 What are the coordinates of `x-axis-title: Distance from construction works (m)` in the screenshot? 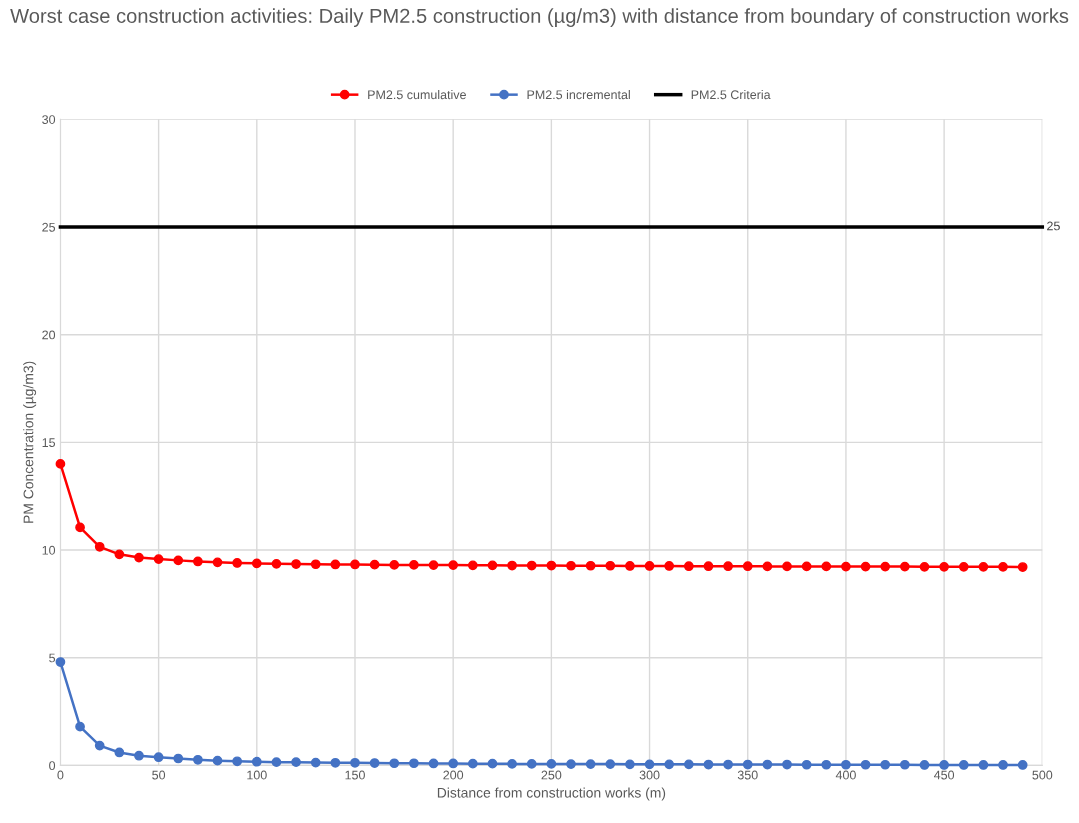 It's located at (551, 794).